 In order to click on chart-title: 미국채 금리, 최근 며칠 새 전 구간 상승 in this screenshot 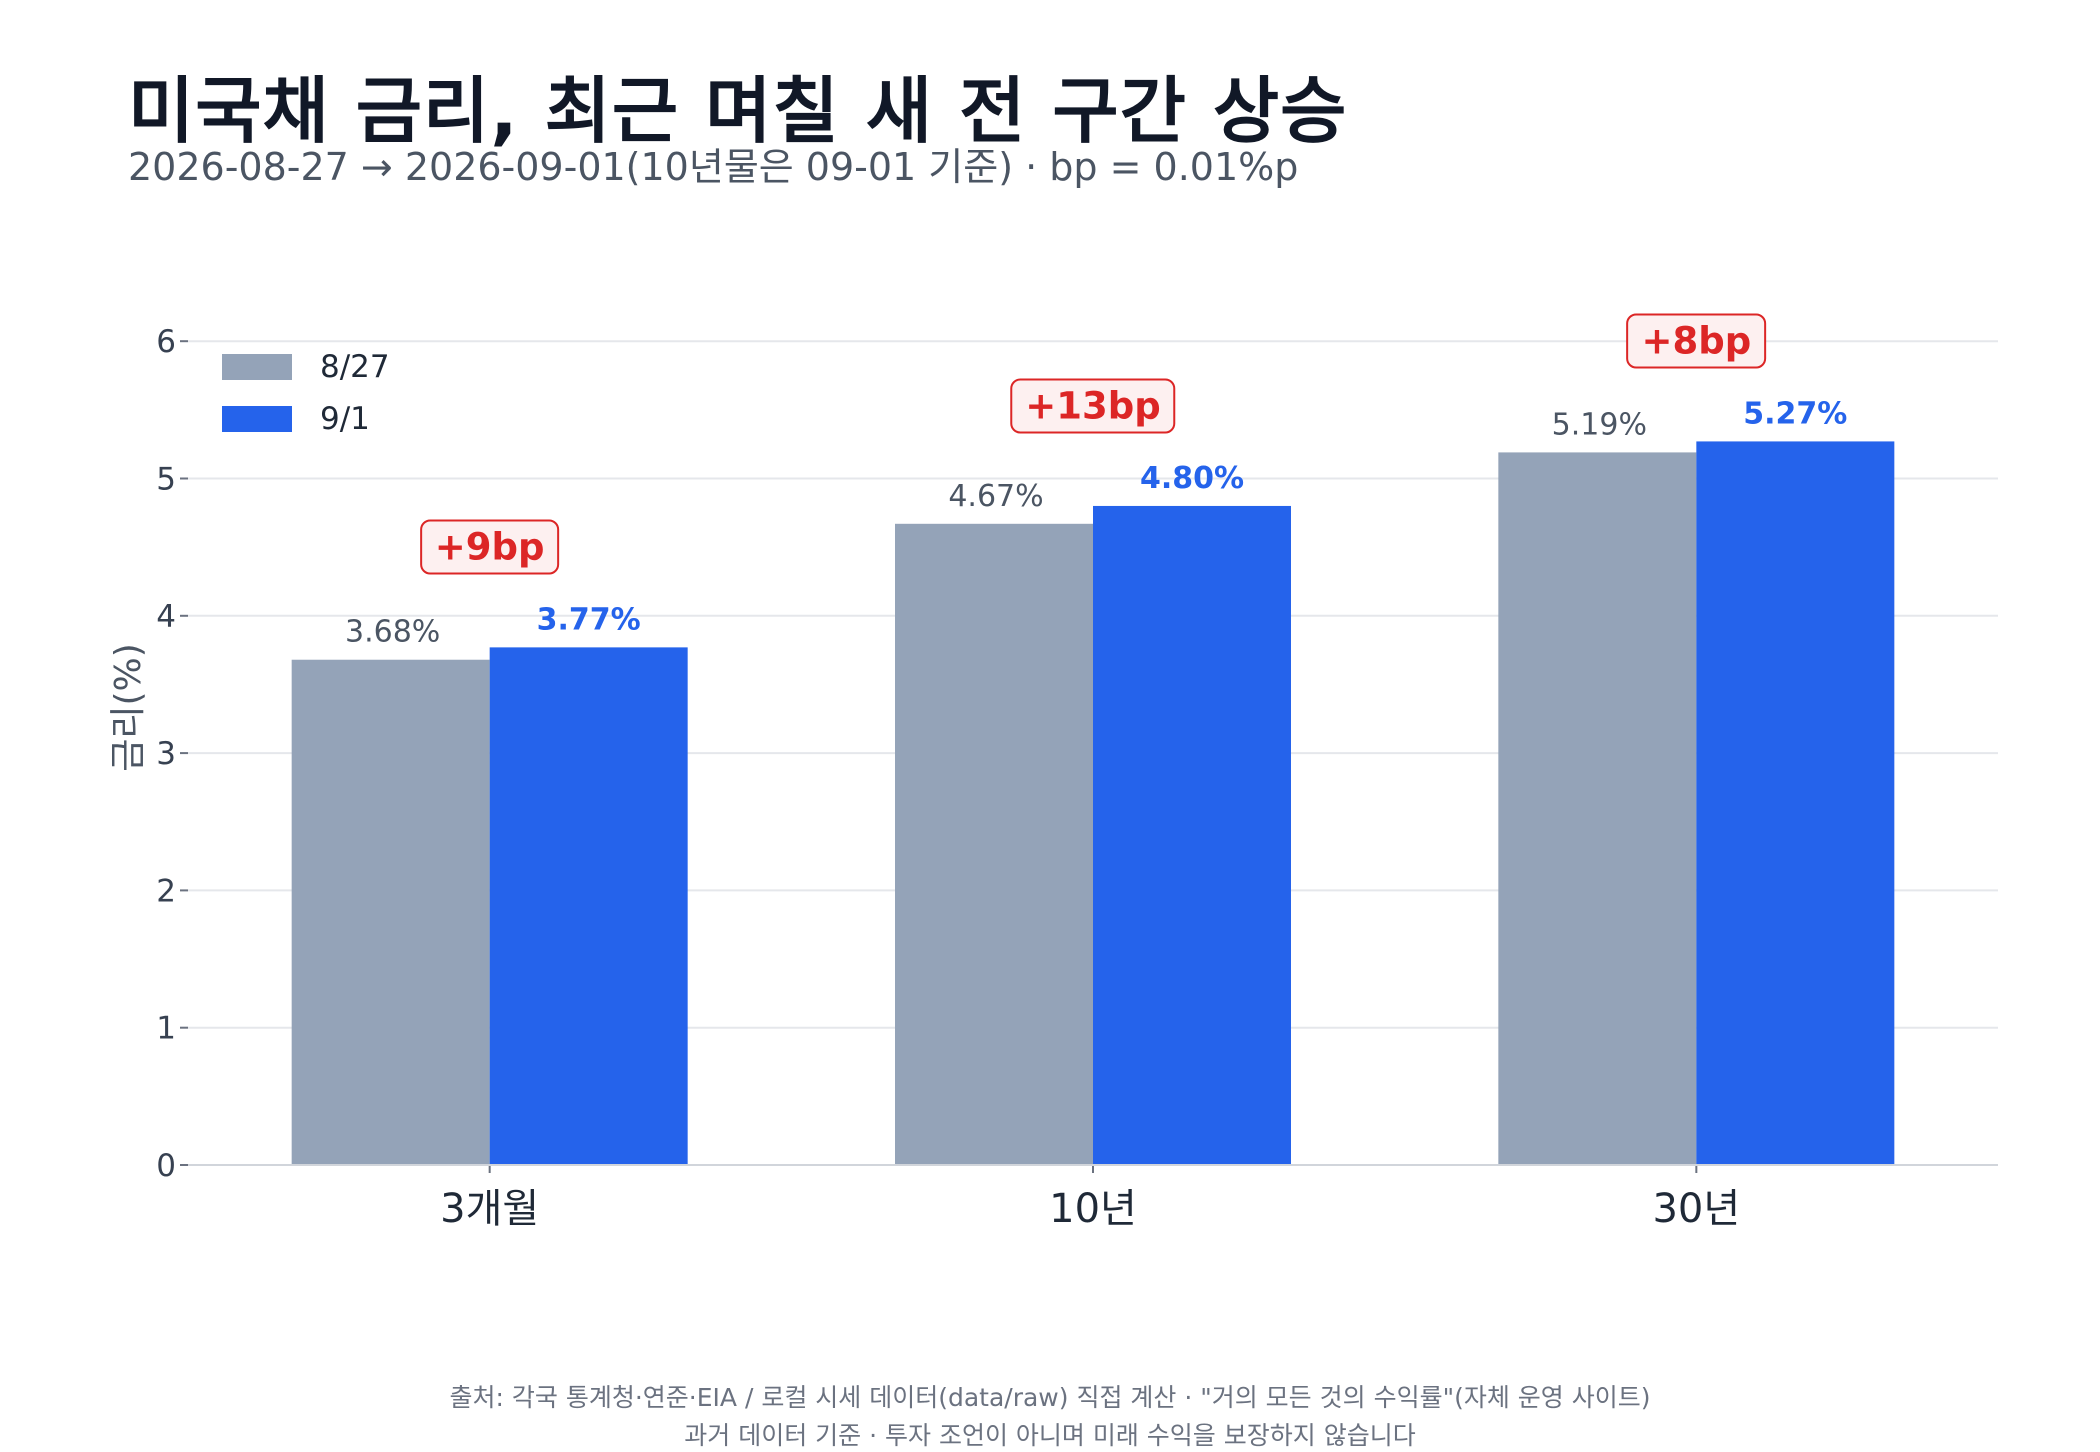, I will do `click(738, 111)`.